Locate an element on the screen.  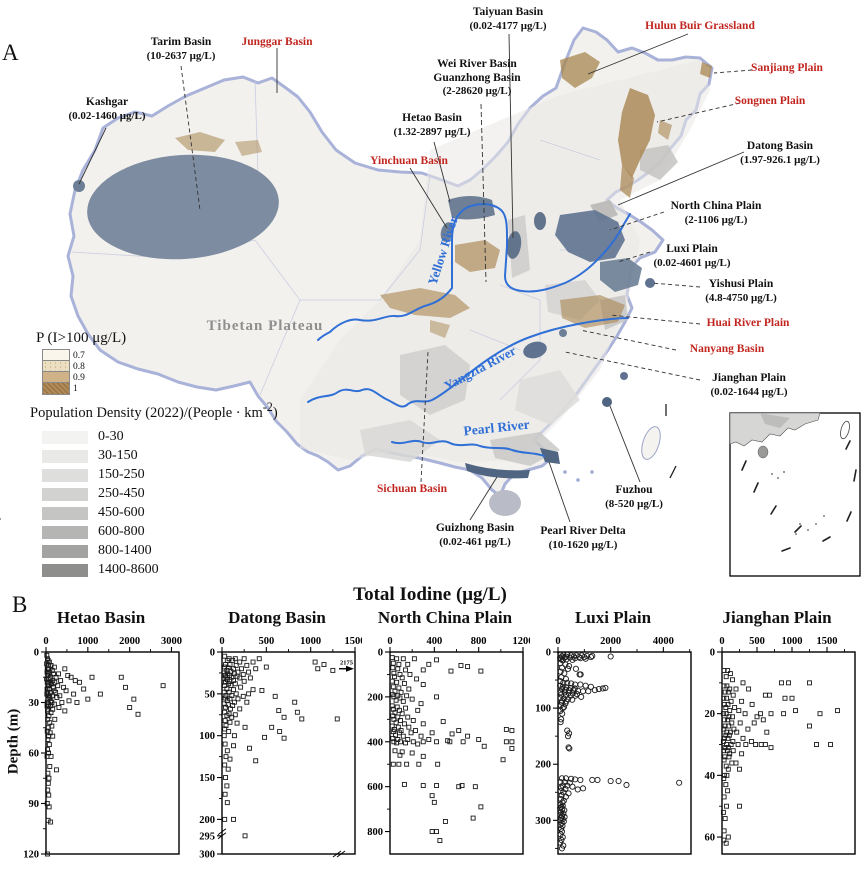
label-huai-river-plain: Huai River Plain is located at coordinates (748, 323).